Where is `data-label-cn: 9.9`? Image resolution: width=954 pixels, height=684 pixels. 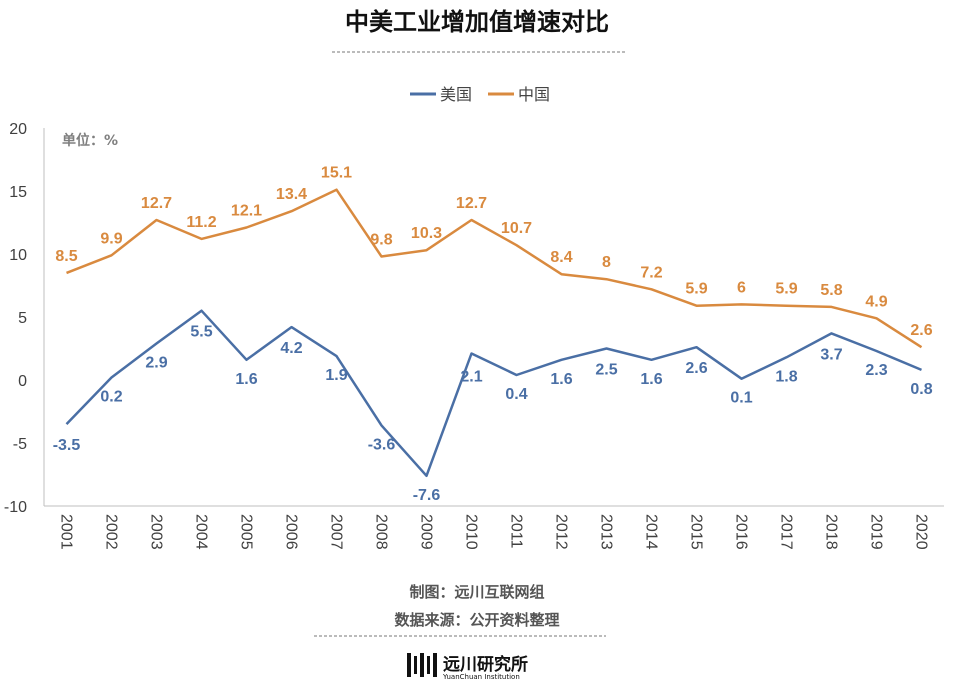 data-label-cn: 9.9 is located at coordinates (111, 238).